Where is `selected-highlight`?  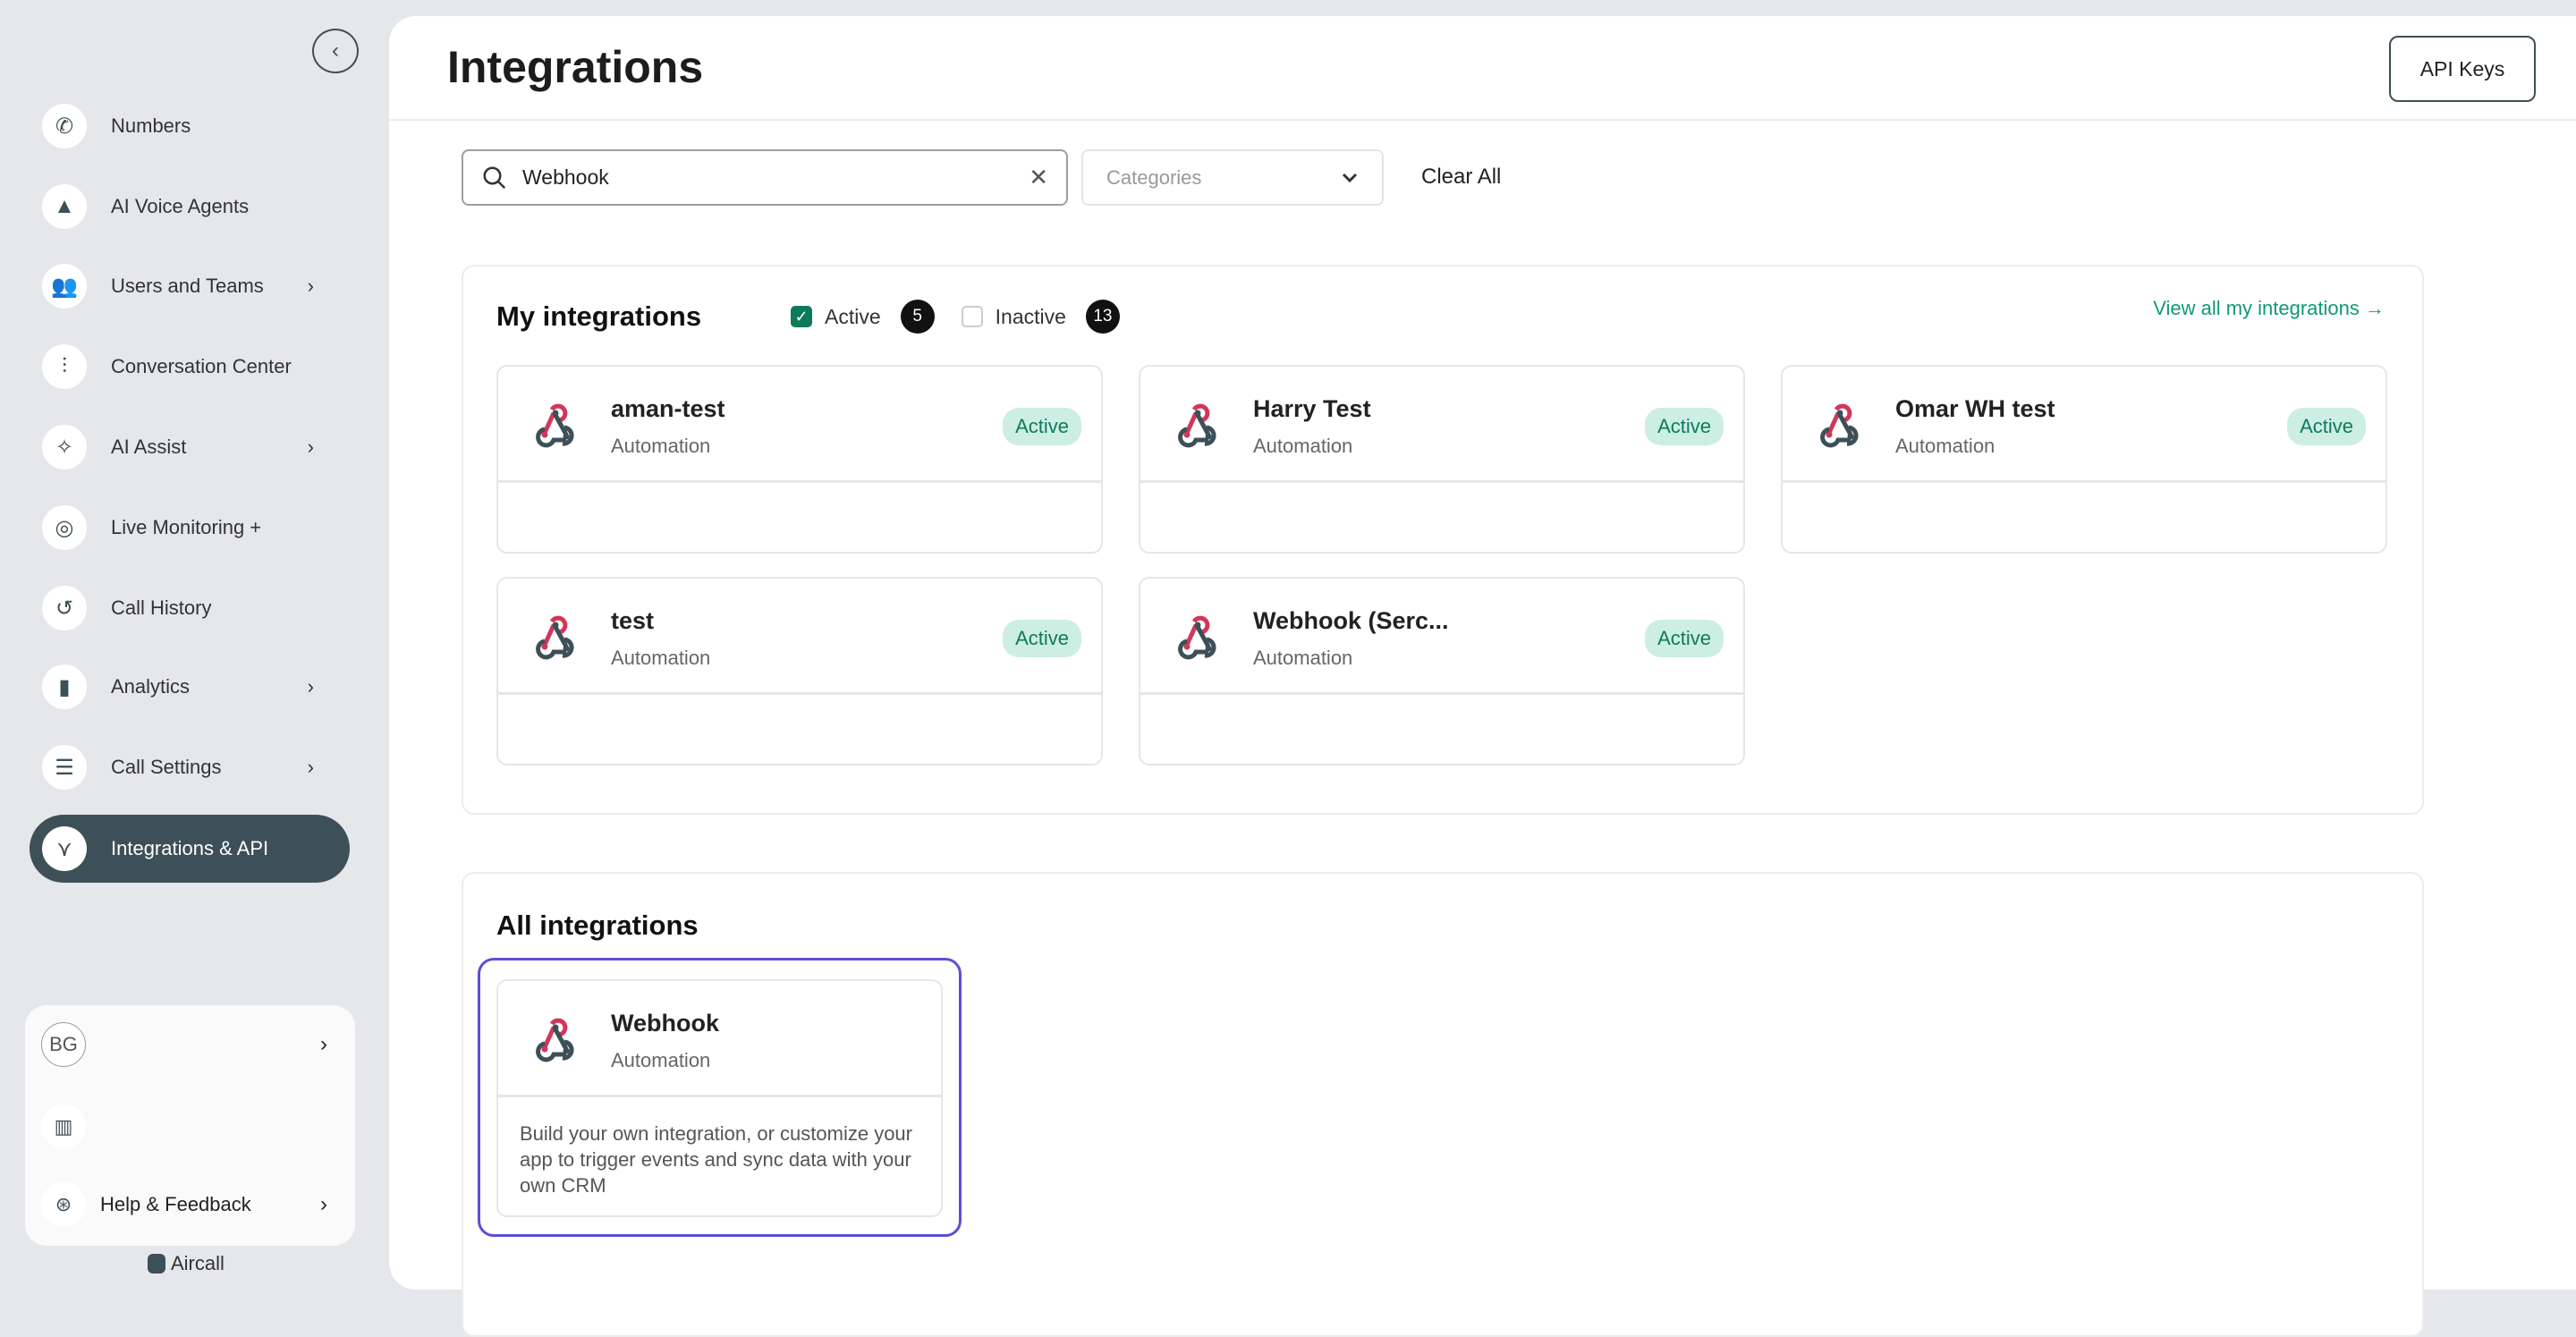 selected-highlight is located at coordinates (720, 1097).